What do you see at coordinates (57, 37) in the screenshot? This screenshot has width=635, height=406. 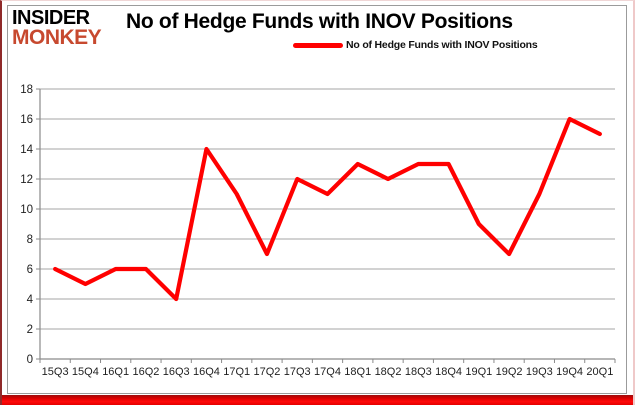 I see `logo-monkey-text: MONKEY` at bounding box center [57, 37].